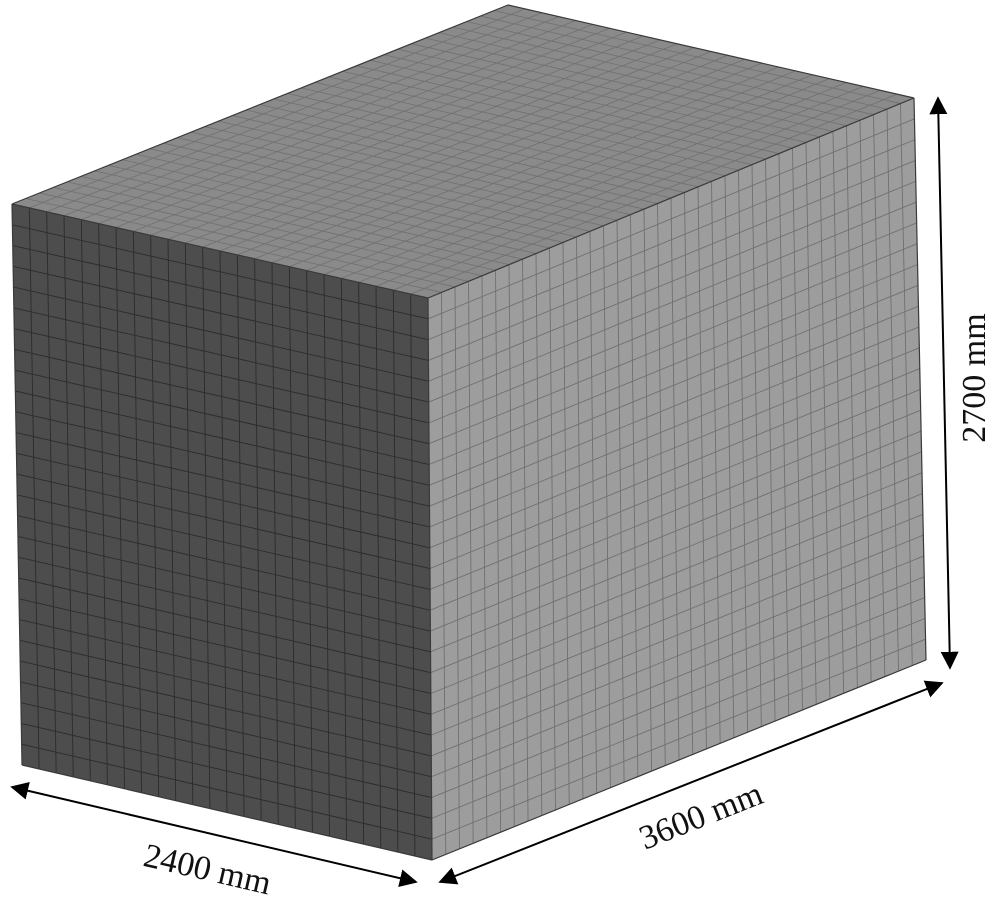 The width and height of the screenshot is (1001, 900). Describe the element at coordinates (944, 383) in the screenshot. I see `height-dimension-arrow` at that location.